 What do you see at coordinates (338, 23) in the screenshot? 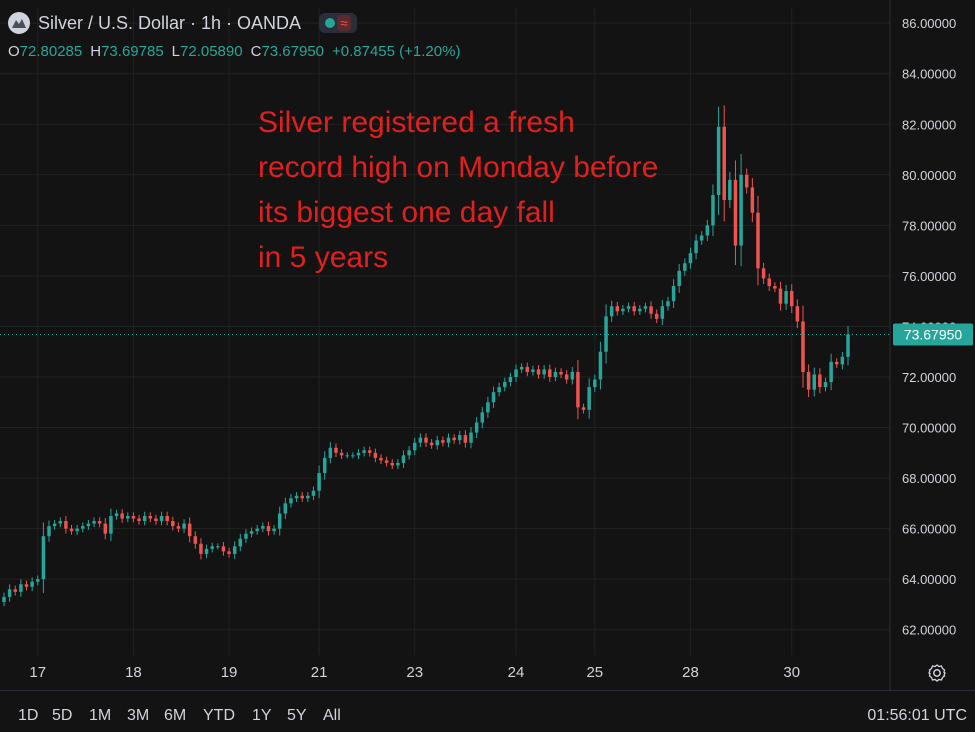
I see `market-status: ≈` at bounding box center [338, 23].